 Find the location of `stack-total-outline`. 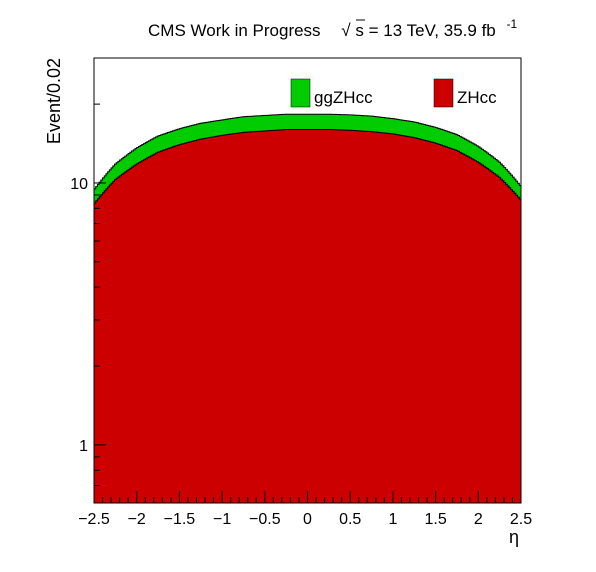

stack-total-outline is located at coordinates (307, 151).